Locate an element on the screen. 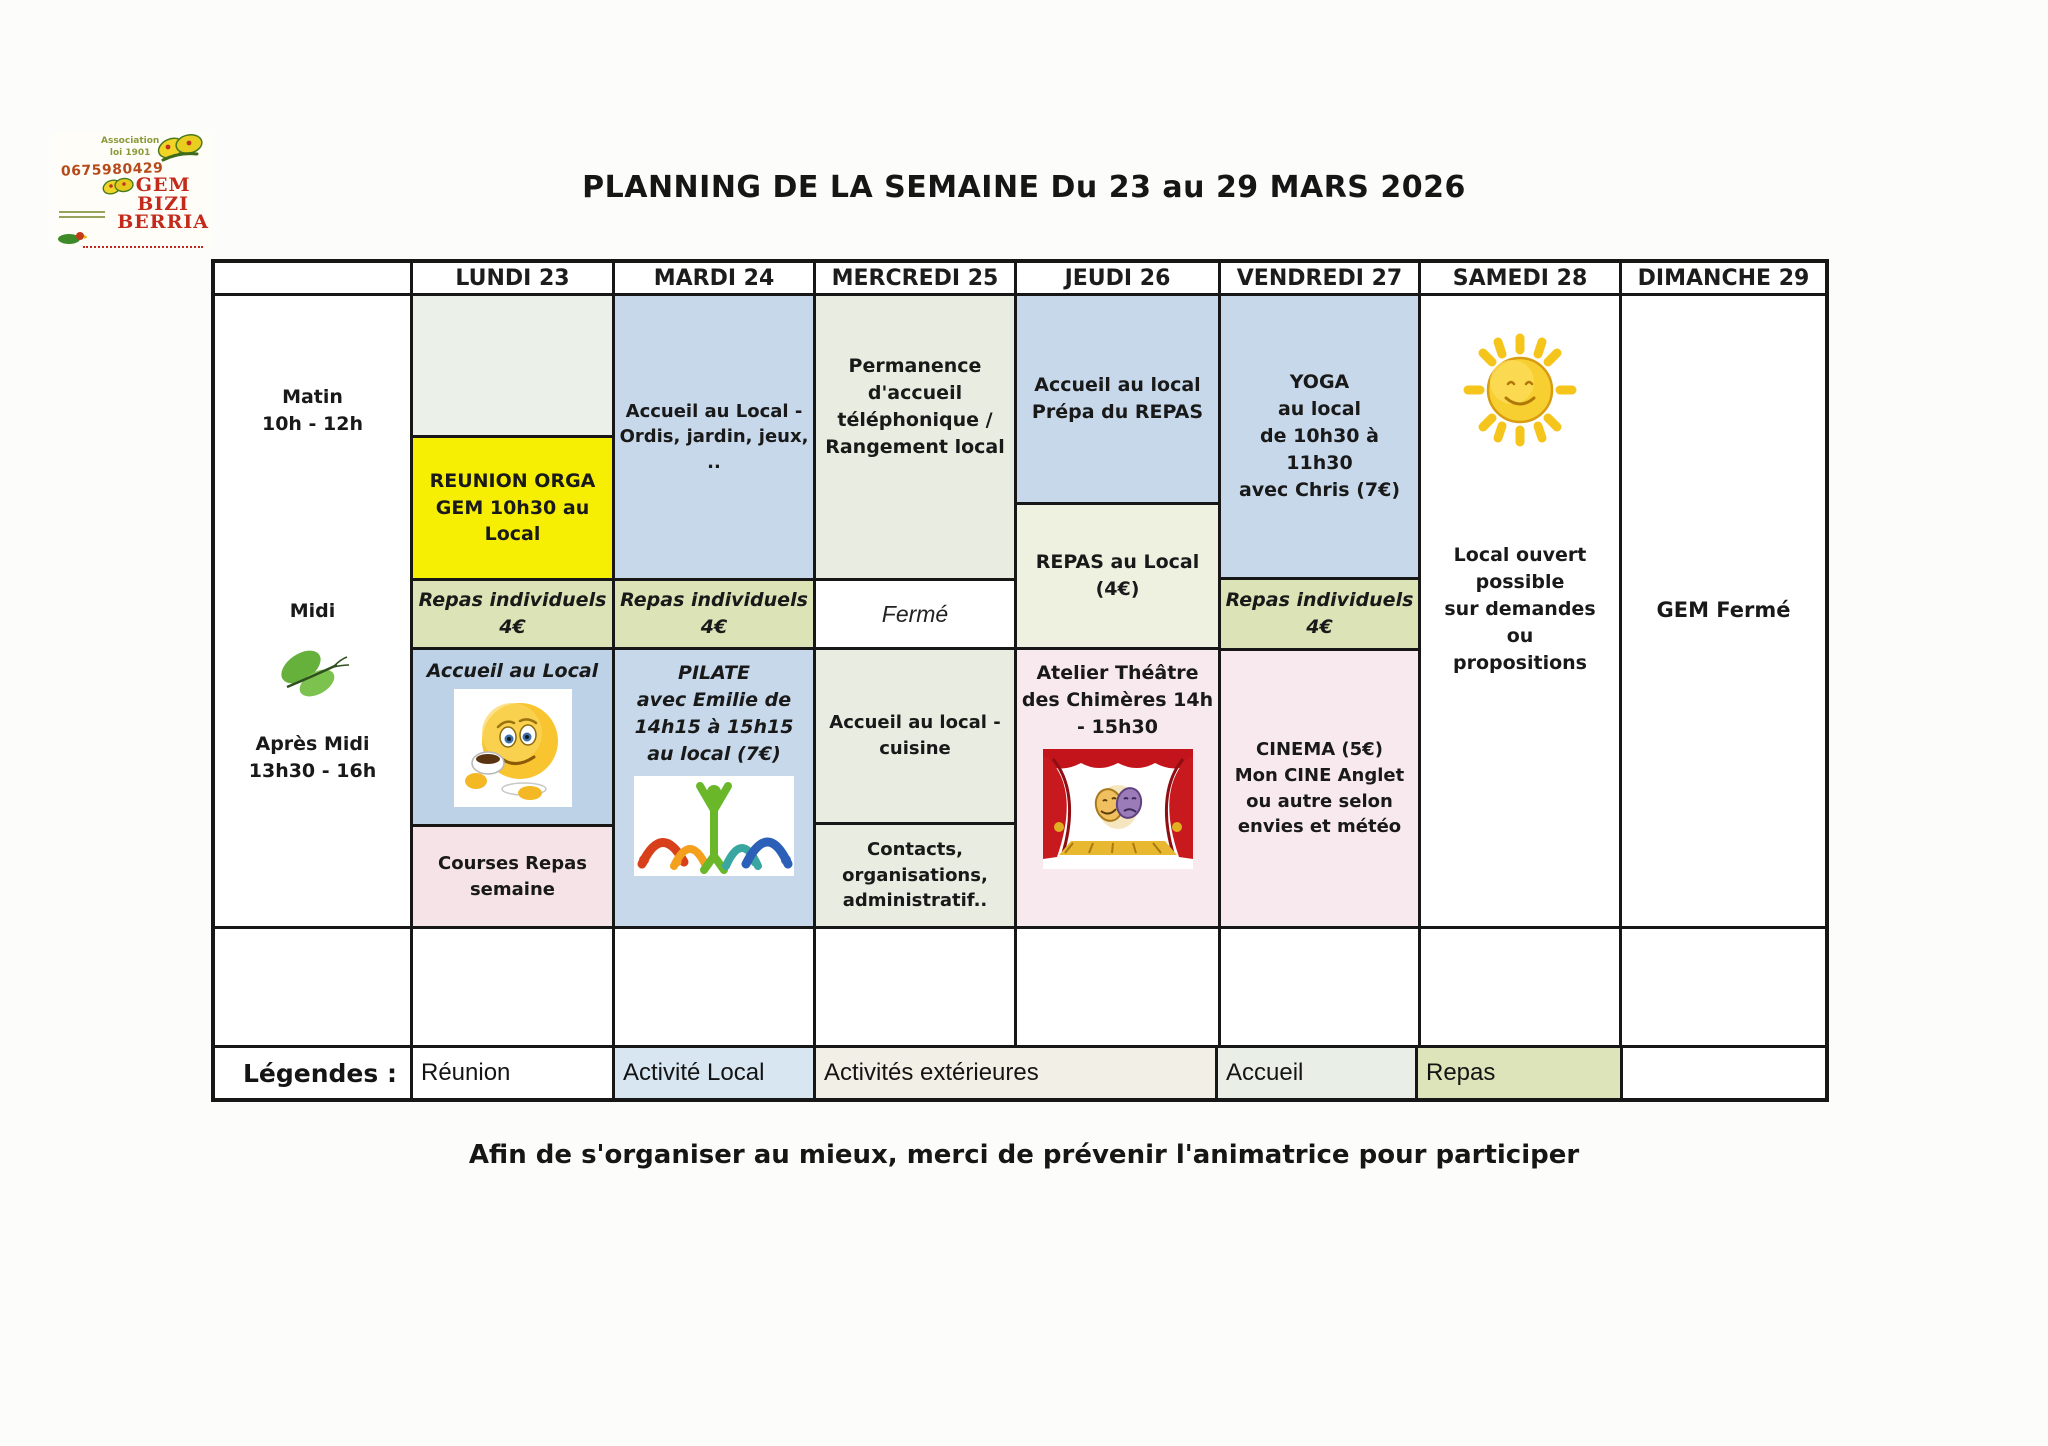  time-empty-cell is located at coordinates (312, 987).